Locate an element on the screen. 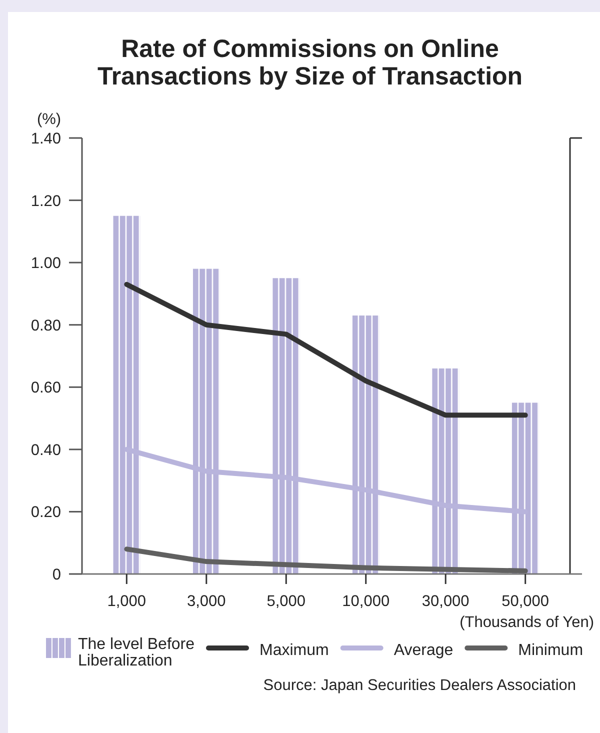 The image size is (600, 733). x-tick-label: 5,000 is located at coordinates (286, 601).